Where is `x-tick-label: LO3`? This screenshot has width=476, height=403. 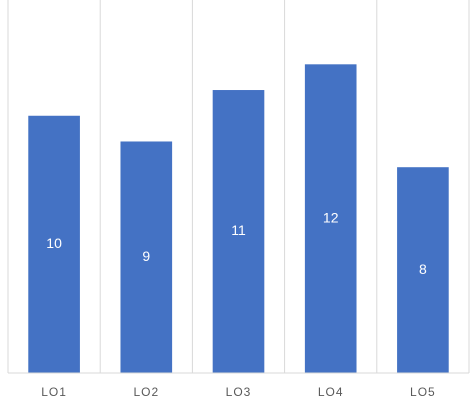
x-tick-label: LO3 is located at coordinates (239, 392).